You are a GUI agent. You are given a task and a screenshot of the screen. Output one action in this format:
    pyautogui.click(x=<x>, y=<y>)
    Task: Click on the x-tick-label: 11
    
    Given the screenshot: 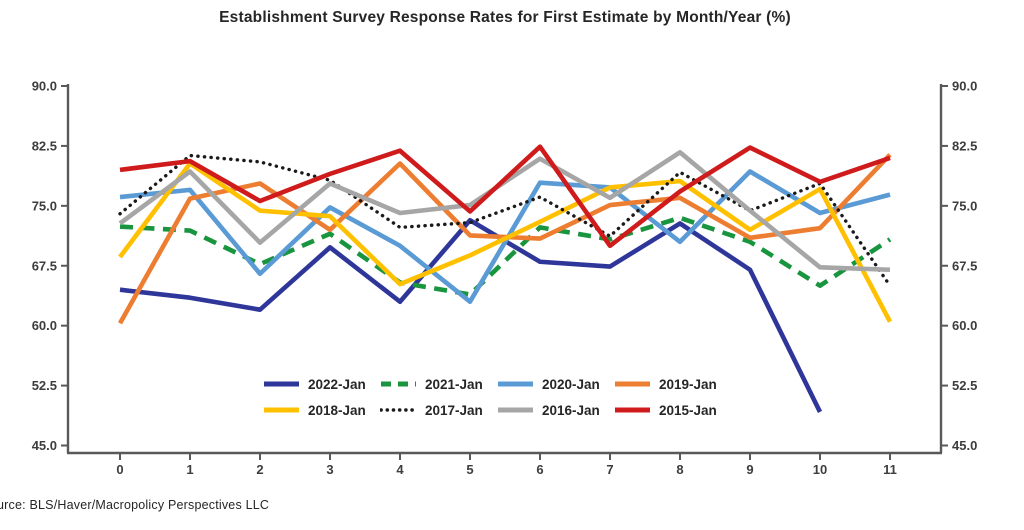 What is the action you would take?
    pyautogui.click(x=890, y=469)
    